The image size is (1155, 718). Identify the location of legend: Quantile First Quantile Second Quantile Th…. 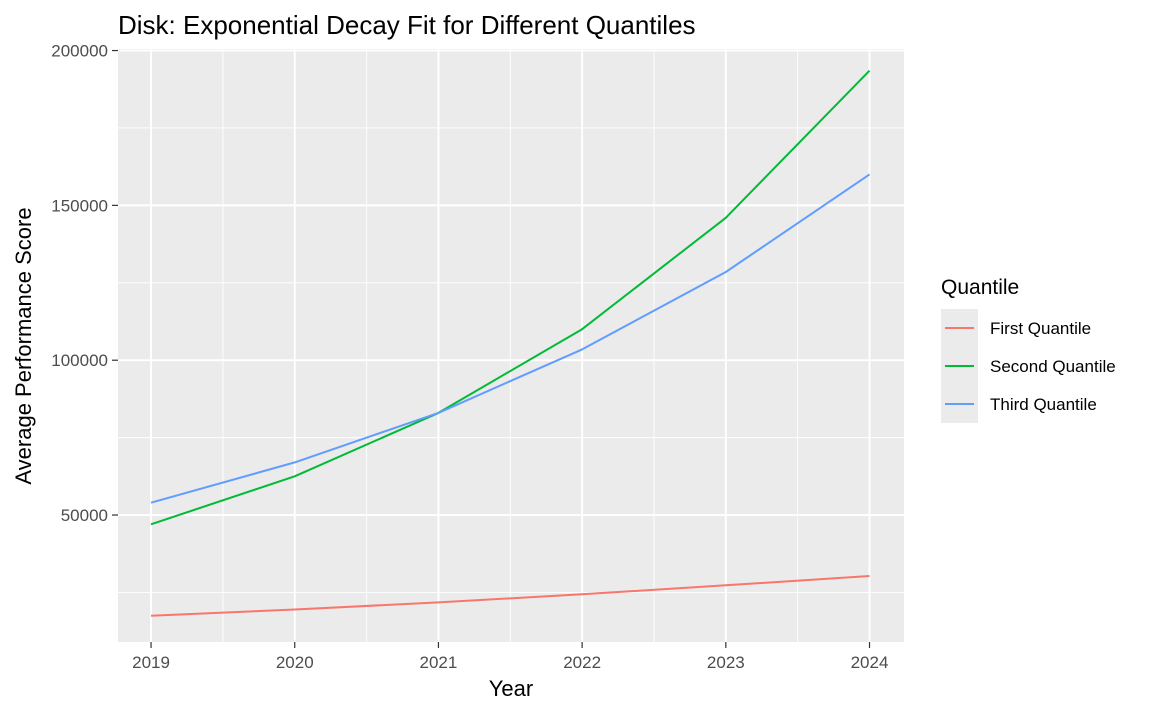
(1028, 349).